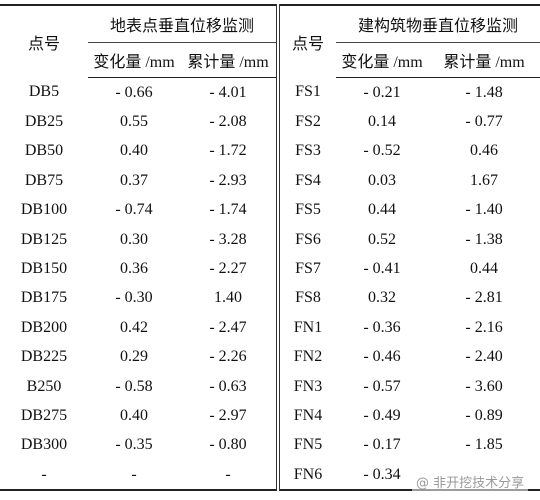  What do you see at coordinates (270, 122) in the screenshot?
I see `table-row: DB25 0.55 - 2.08 FS2 0.14 - 0.77` at bounding box center [270, 122].